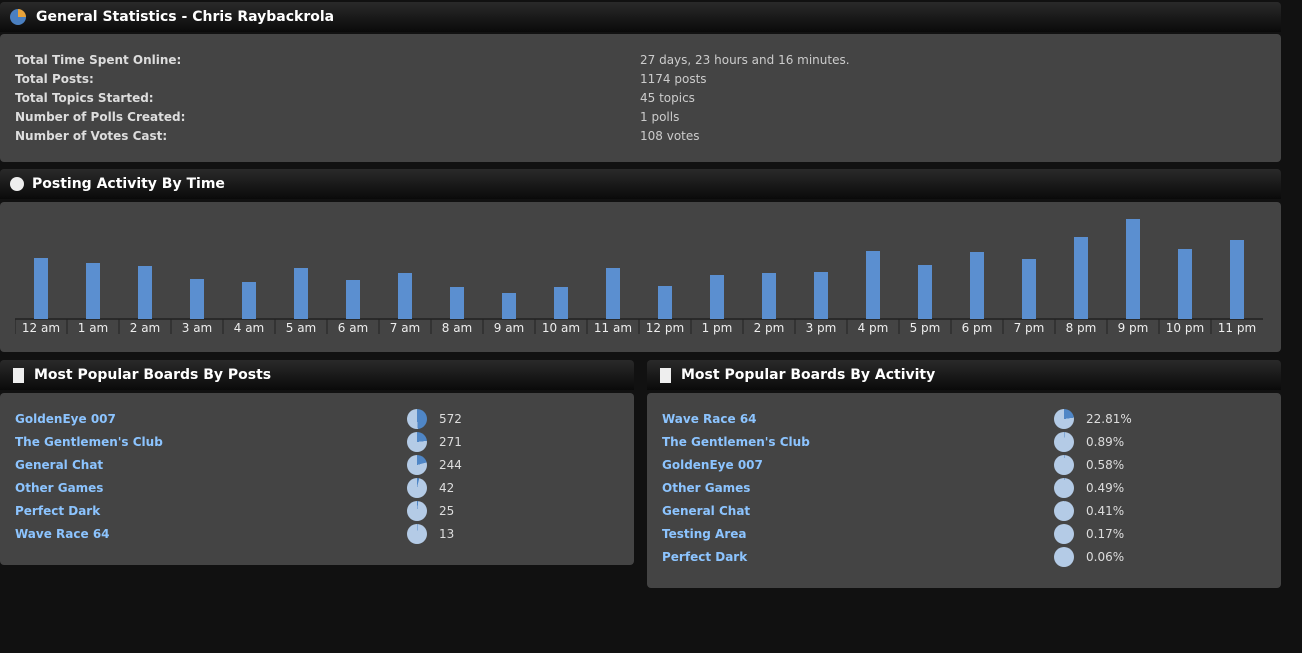 This screenshot has width=1302, height=653. What do you see at coordinates (93, 328) in the screenshot?
I see `x-tick-label: 1 am` at bounding box center [93, 328].